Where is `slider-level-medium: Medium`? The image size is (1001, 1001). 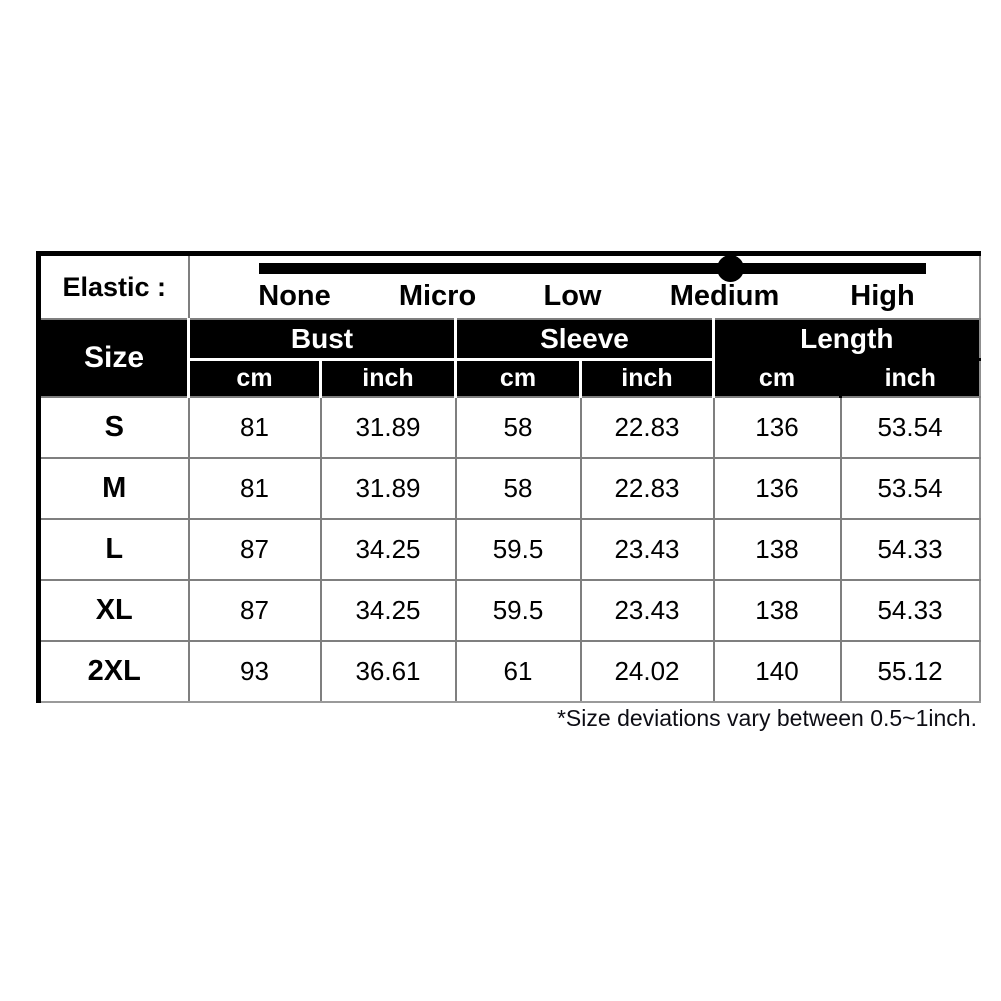 slider-level-medium: Medium is located at coordinates (724, 296).